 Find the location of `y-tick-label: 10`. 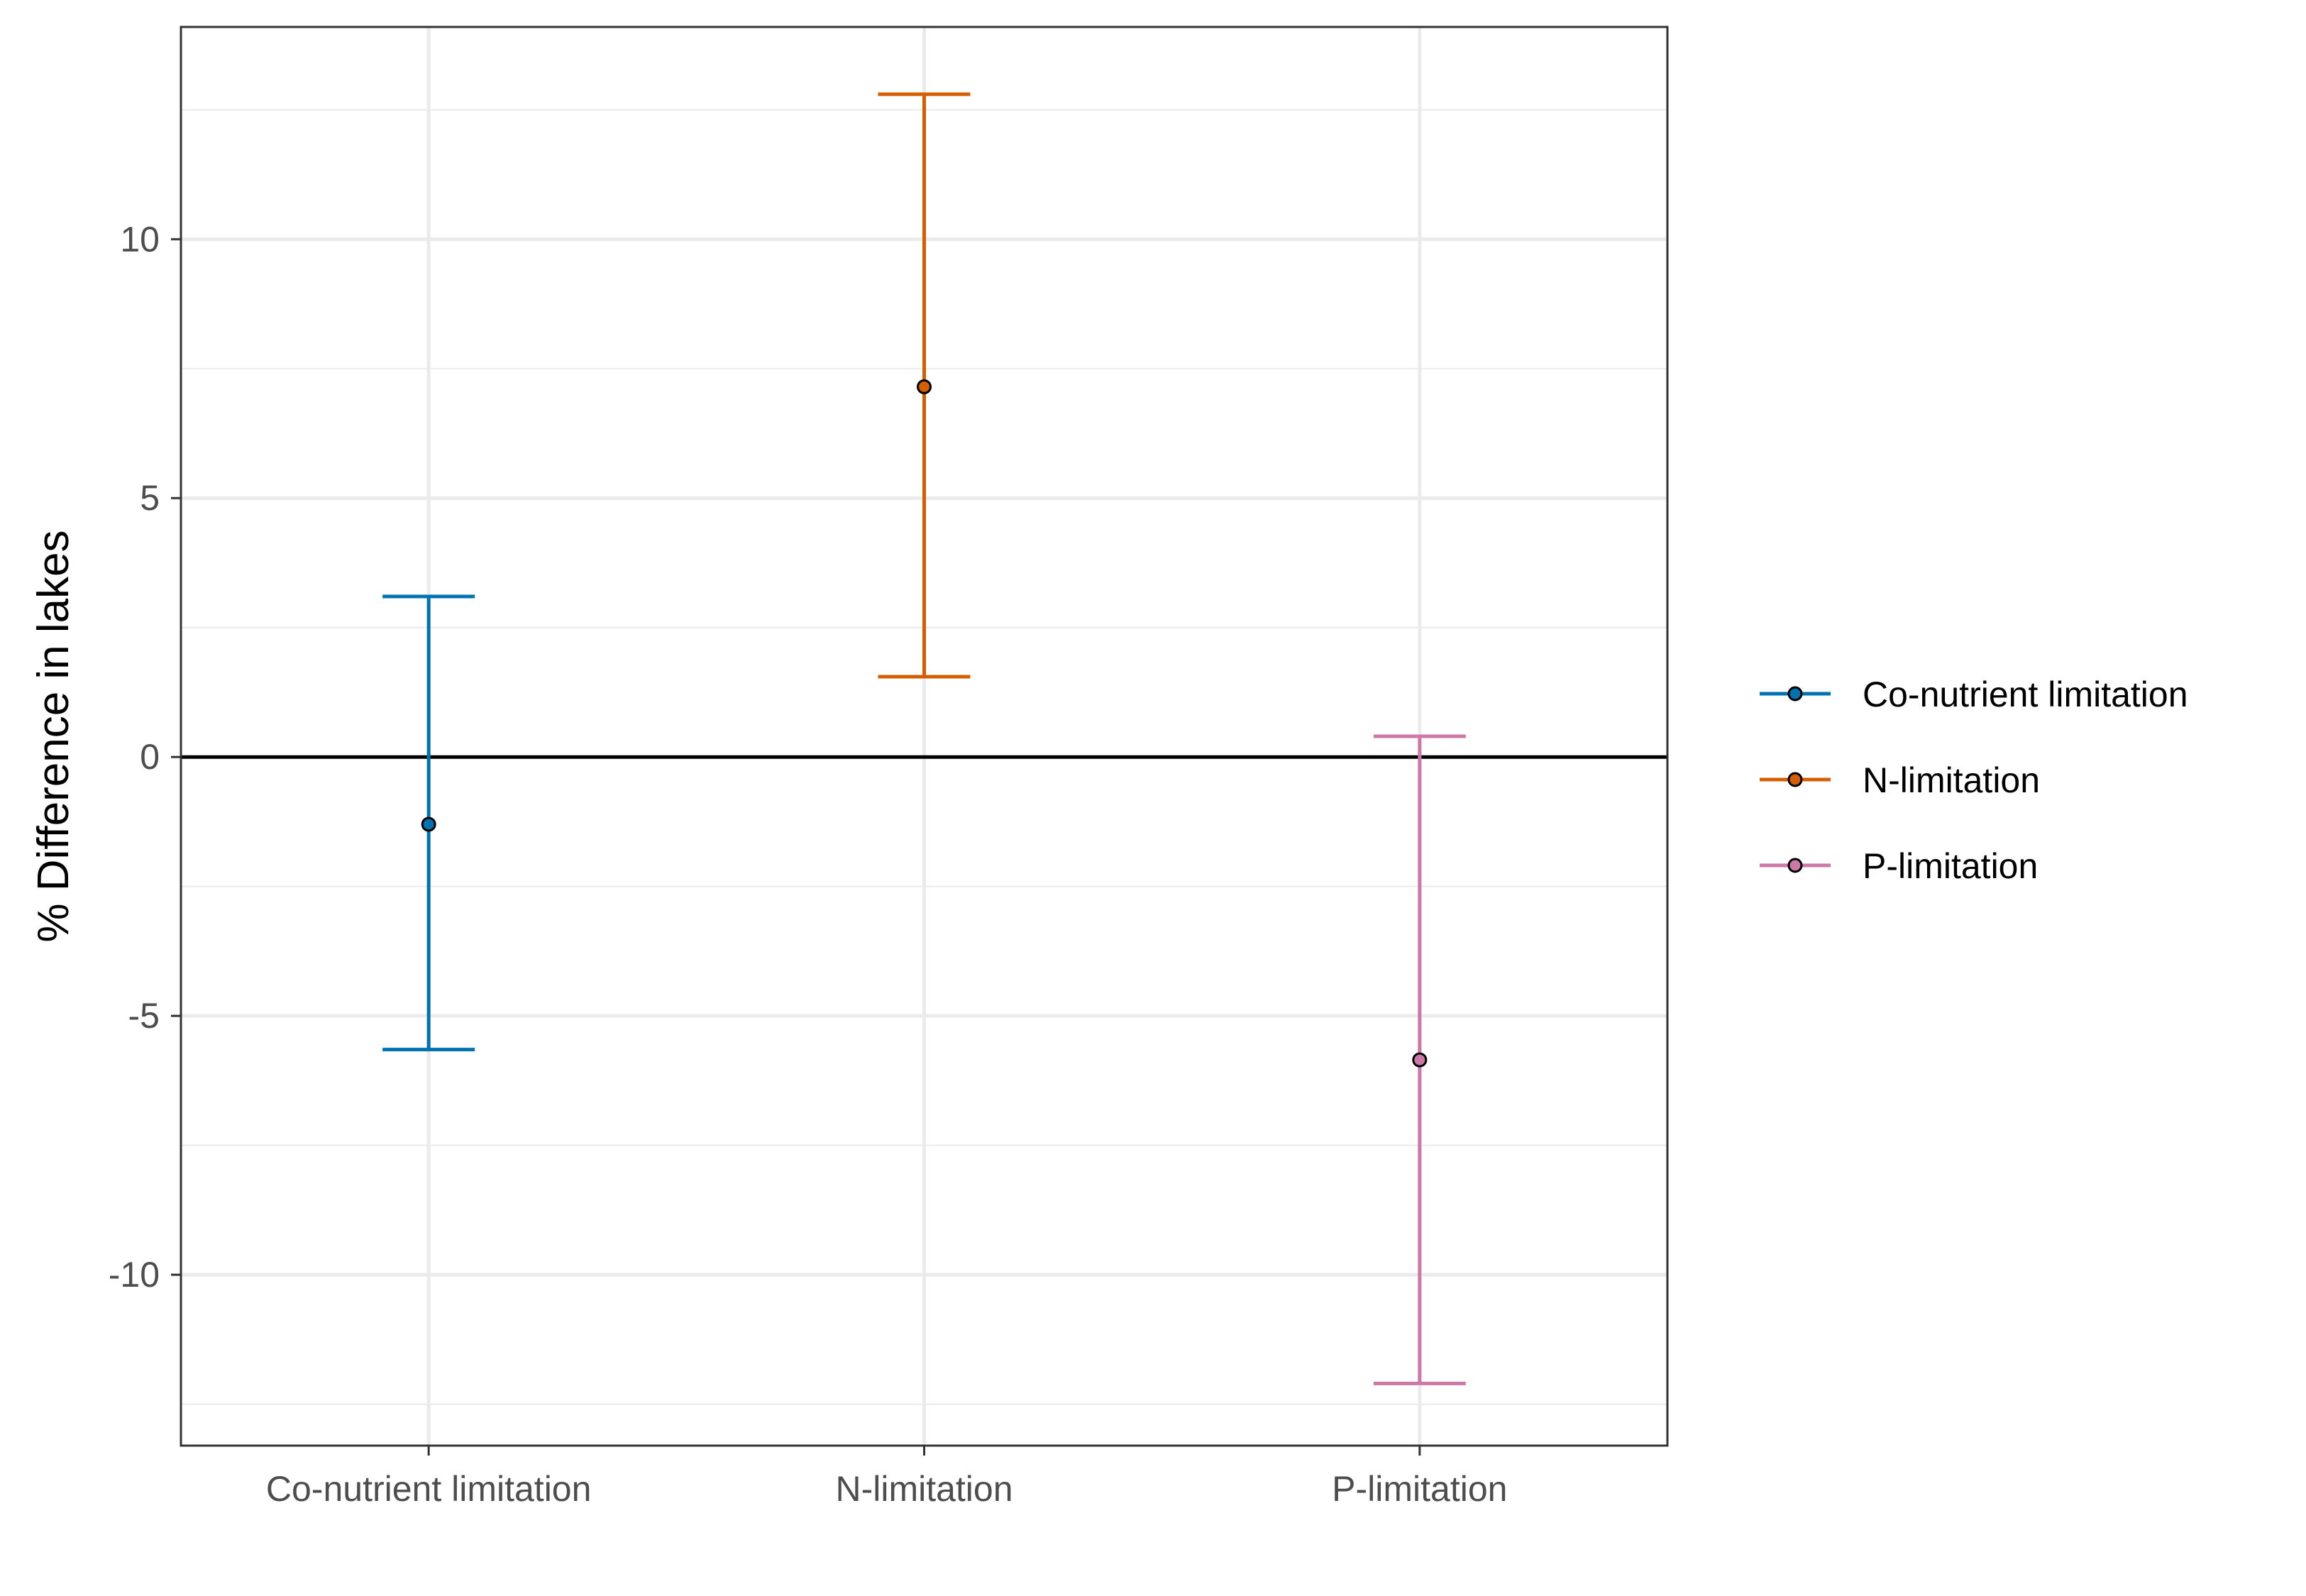

y-tick-label: 10 is located at coordinates (140, 239).